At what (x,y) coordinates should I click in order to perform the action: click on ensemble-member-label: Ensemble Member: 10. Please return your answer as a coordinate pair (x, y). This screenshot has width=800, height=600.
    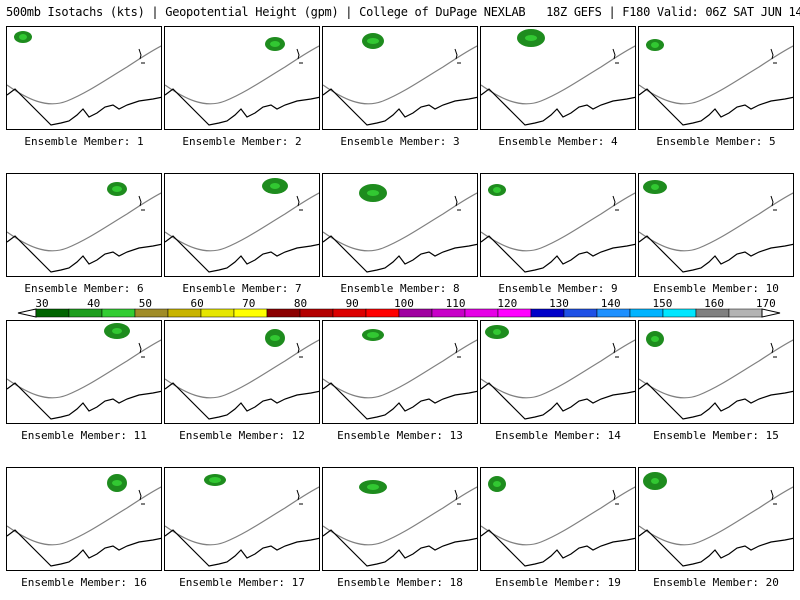
    Looking at the image, I should click on (716, 288).